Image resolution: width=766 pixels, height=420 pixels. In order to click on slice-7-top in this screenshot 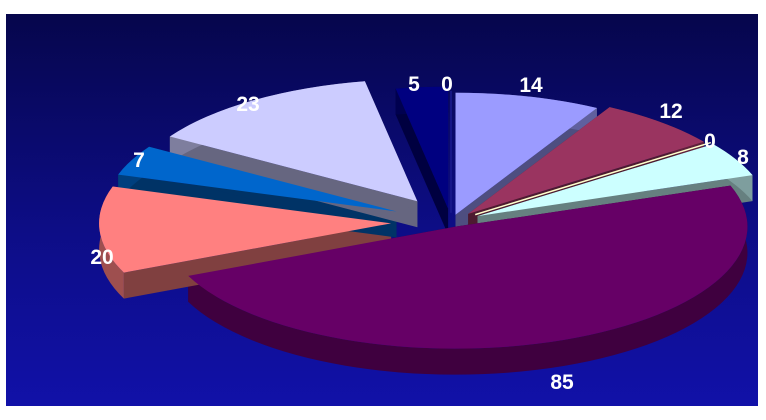, I will do `click(293, 141)`.